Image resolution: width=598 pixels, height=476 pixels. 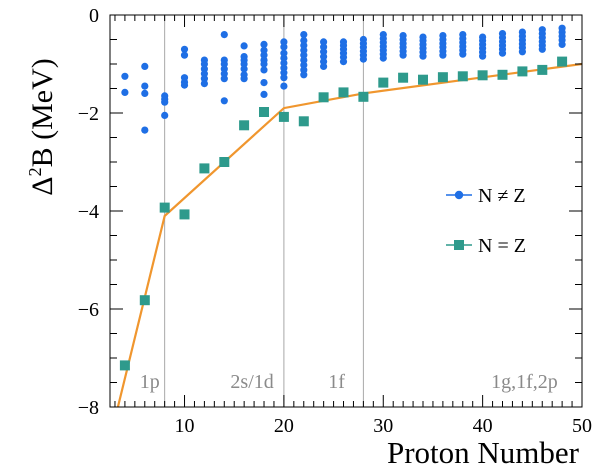 What do you see at coordinates (284, 426) in the screenshot?
I see `x-tick-label-20: 20` at bounding box center [284, 426].